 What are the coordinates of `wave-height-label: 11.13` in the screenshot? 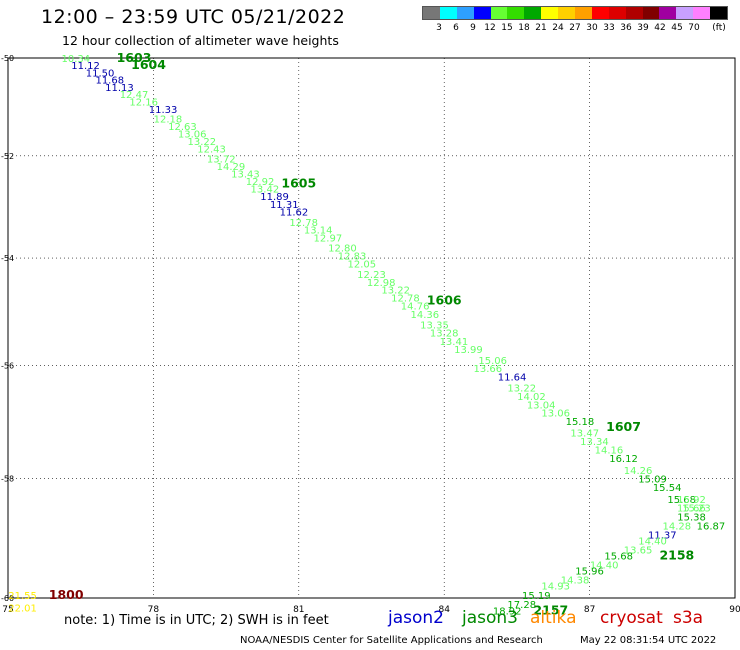 It's located at (119, 88).